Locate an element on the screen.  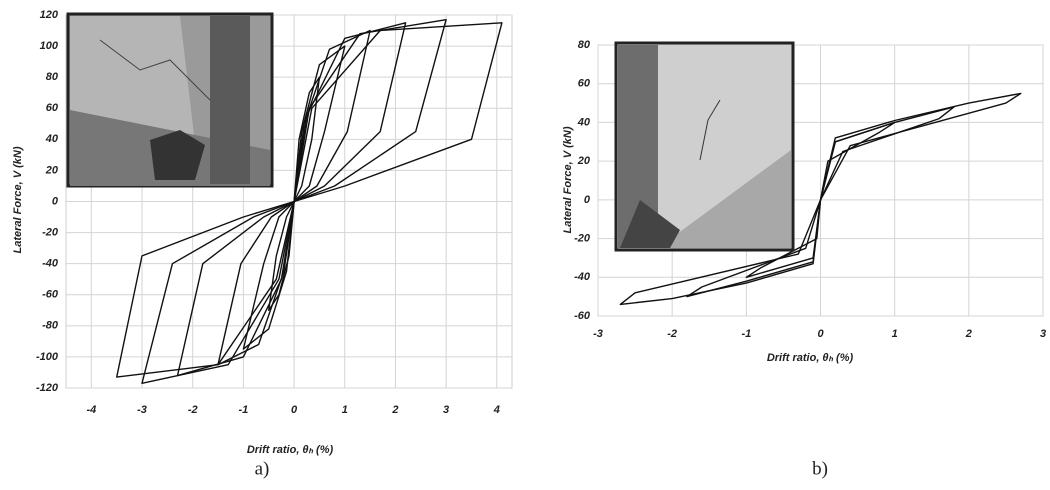
caption: a) is located at coordinates (262, 468).